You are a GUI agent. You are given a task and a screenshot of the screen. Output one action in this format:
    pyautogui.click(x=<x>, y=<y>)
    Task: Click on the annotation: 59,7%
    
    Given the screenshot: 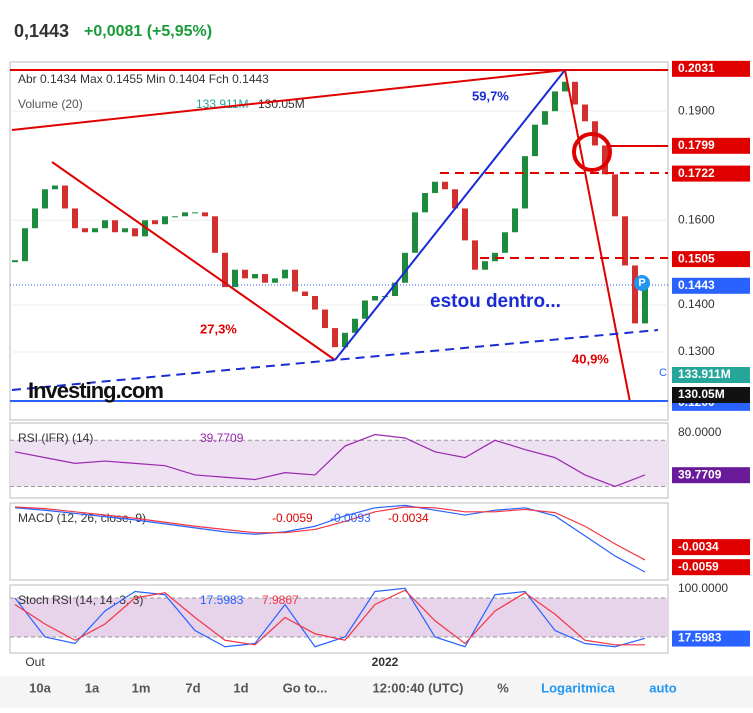 What is the action you would take?
    pyautogui.click(x=490, y=95)
    